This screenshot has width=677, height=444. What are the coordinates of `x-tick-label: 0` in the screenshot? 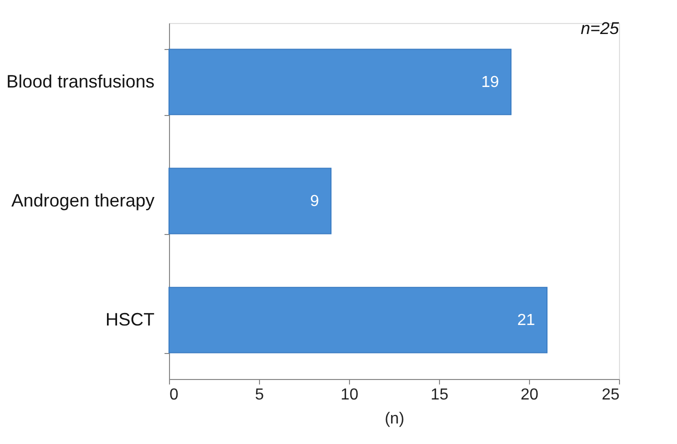 It's located at (174, 395).